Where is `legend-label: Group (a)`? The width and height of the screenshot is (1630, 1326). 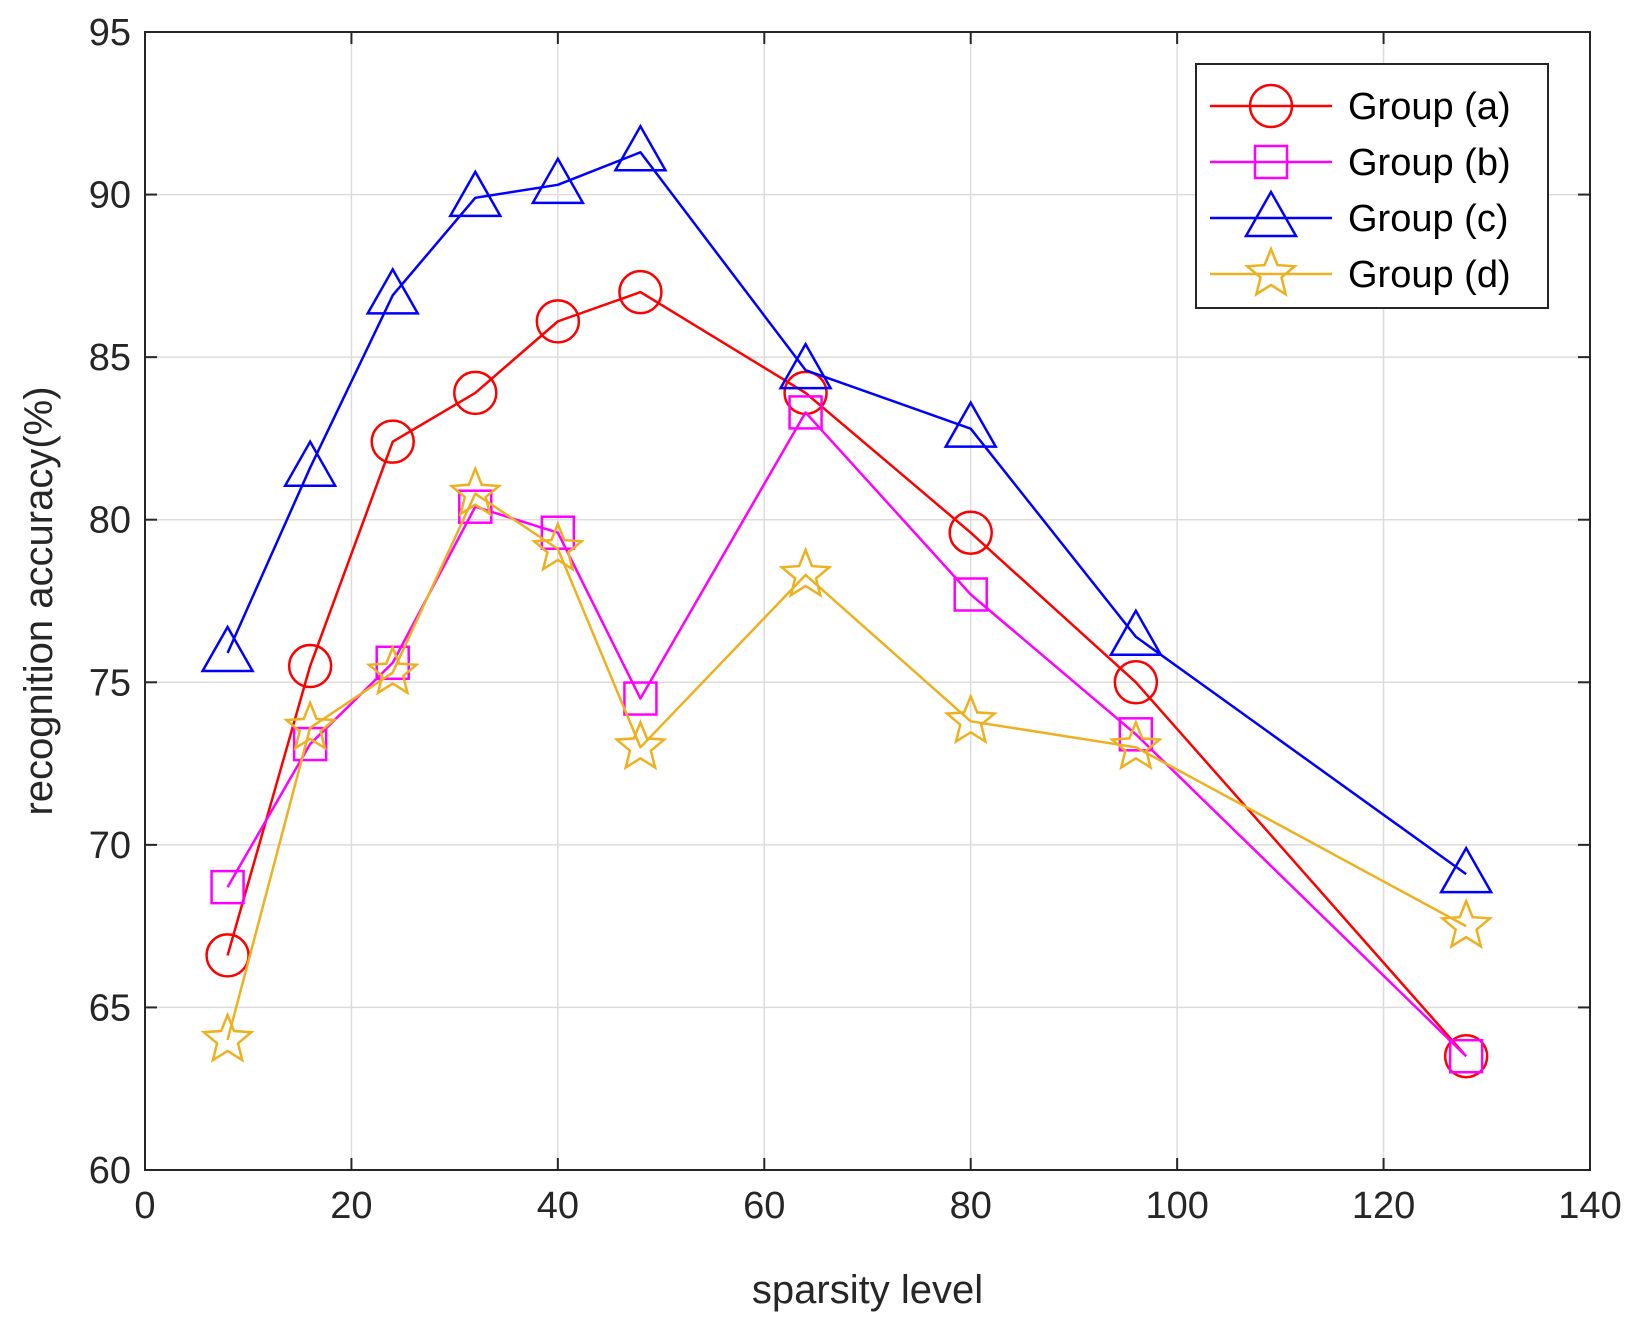 legend-label: Group (a) is located at coordinates (1429, 107).